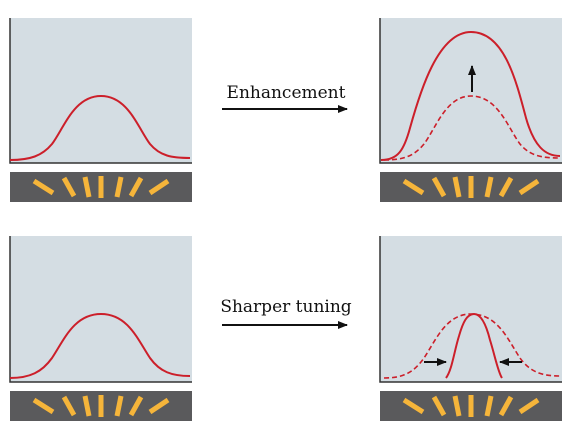 The image size is (575, 429). Describe the element at coordinates (286, 93) in the screenshot. I see `transition-label: Enhancement` at that location.